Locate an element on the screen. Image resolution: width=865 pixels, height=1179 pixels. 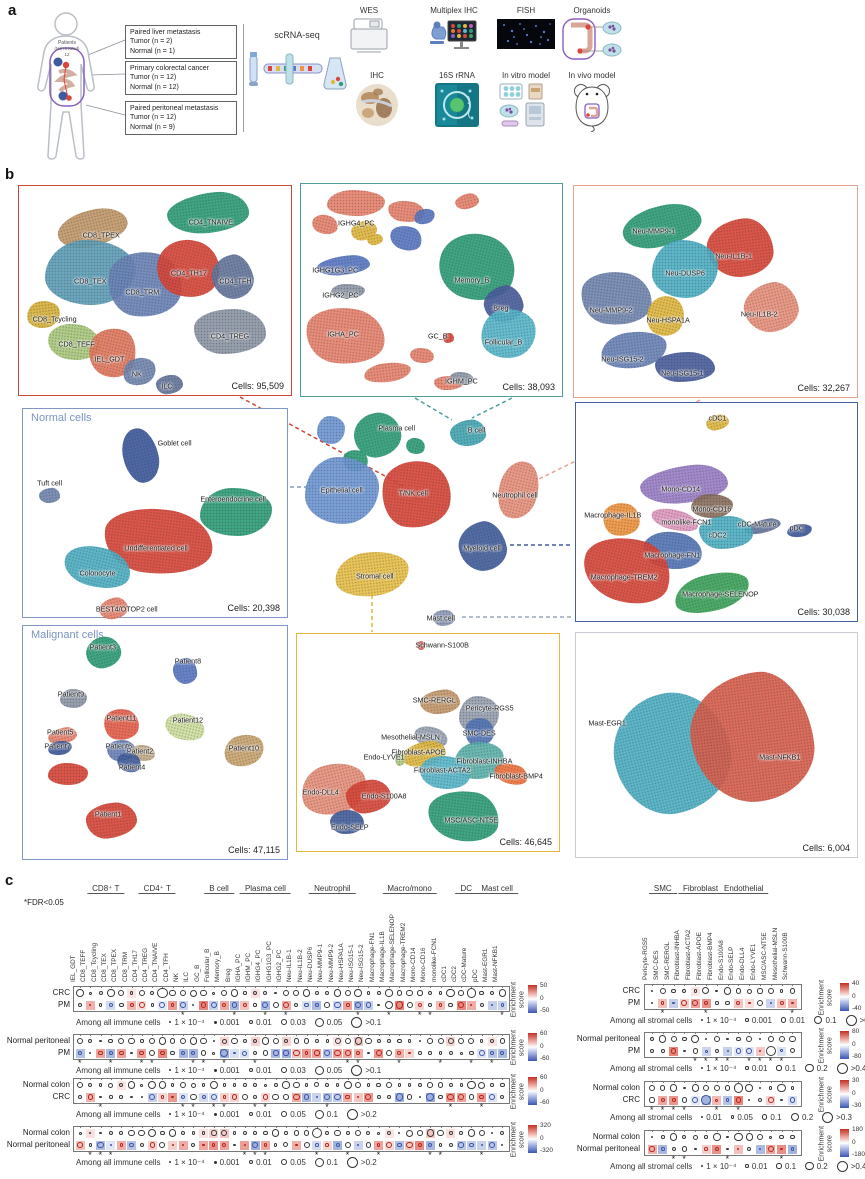
column-label: Neu-ISG15-2 is located at coordinates (362, 963).